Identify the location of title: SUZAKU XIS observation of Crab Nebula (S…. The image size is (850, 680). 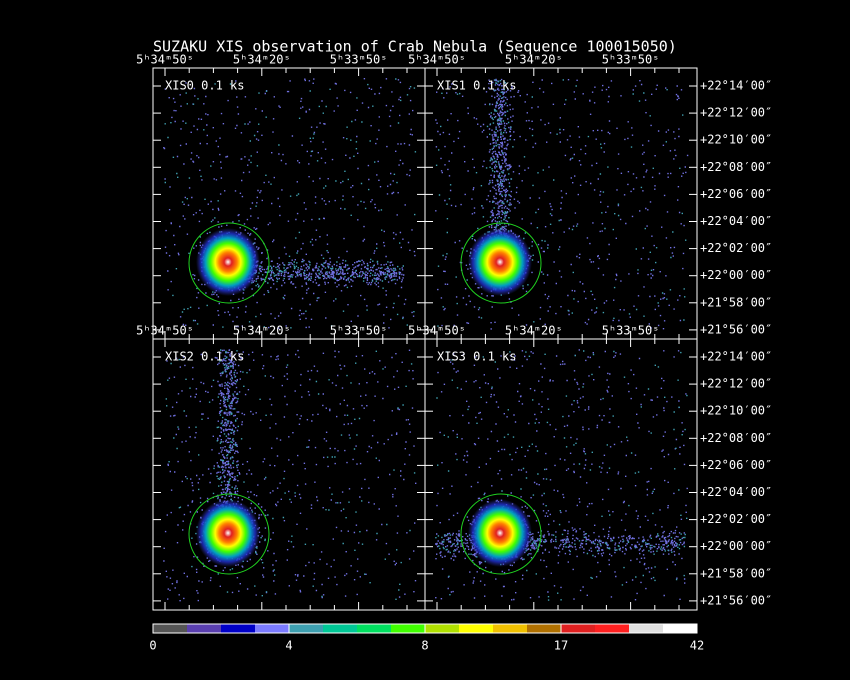
(415, 47).